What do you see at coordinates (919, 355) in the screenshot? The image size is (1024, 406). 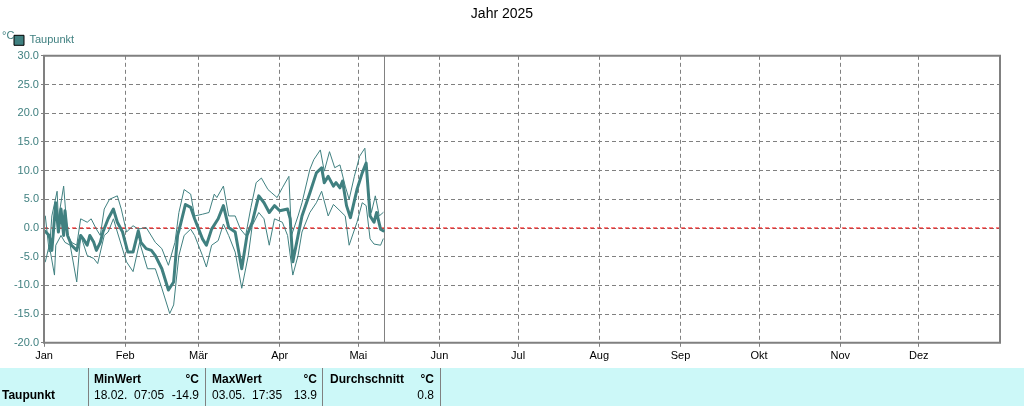 I see `x-tick-label: Dez` at bounding box center [919, 355].